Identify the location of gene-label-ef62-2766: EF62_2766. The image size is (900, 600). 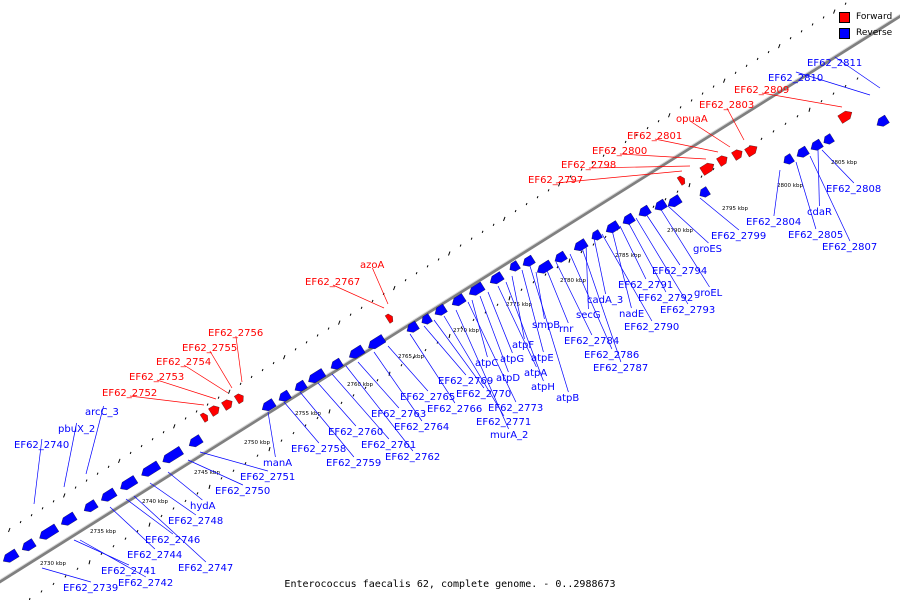
(454, 409).